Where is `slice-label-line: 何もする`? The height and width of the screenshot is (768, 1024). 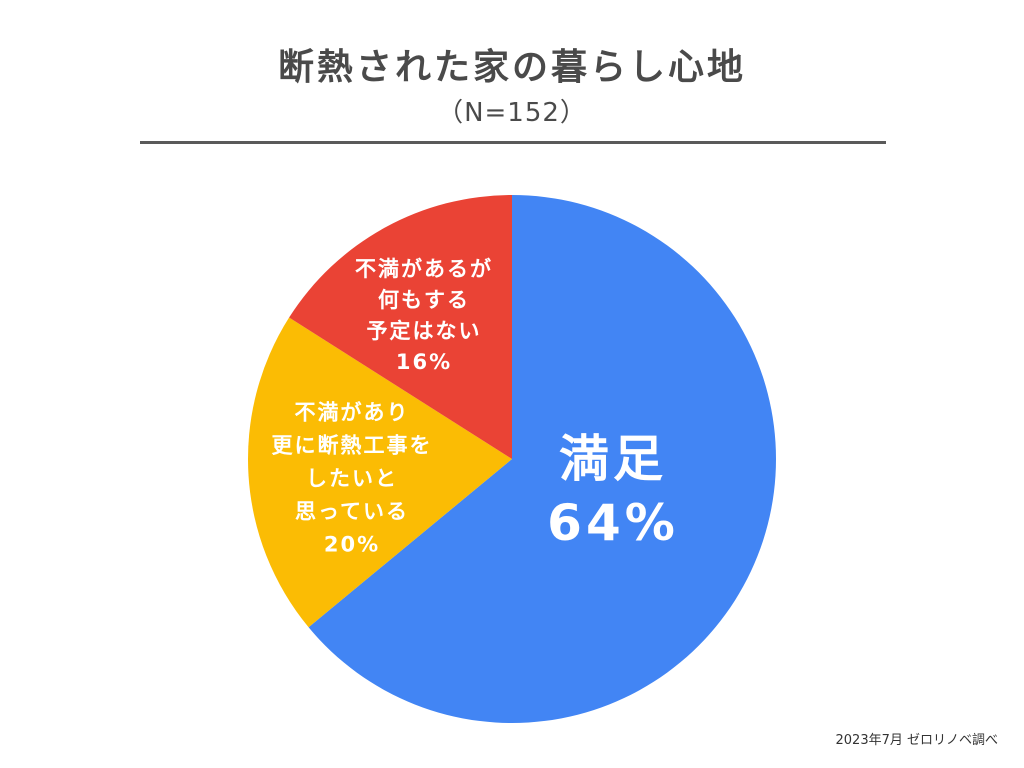 slice-label-line: 何もする is located at coordinates (424, 300).